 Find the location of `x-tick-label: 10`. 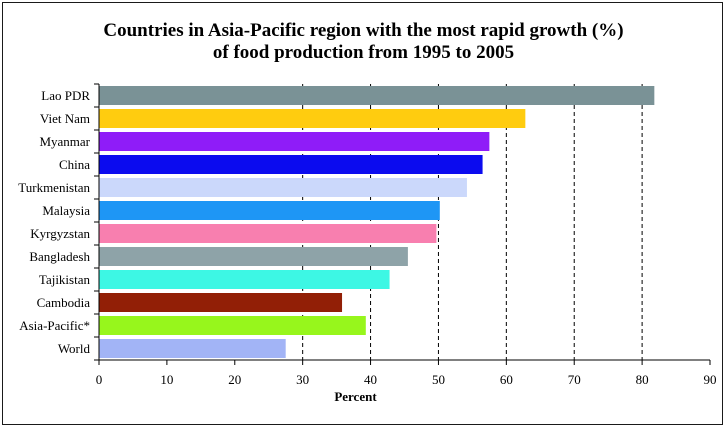

x-tick-label: 10 is located at coordinates (166, 379).